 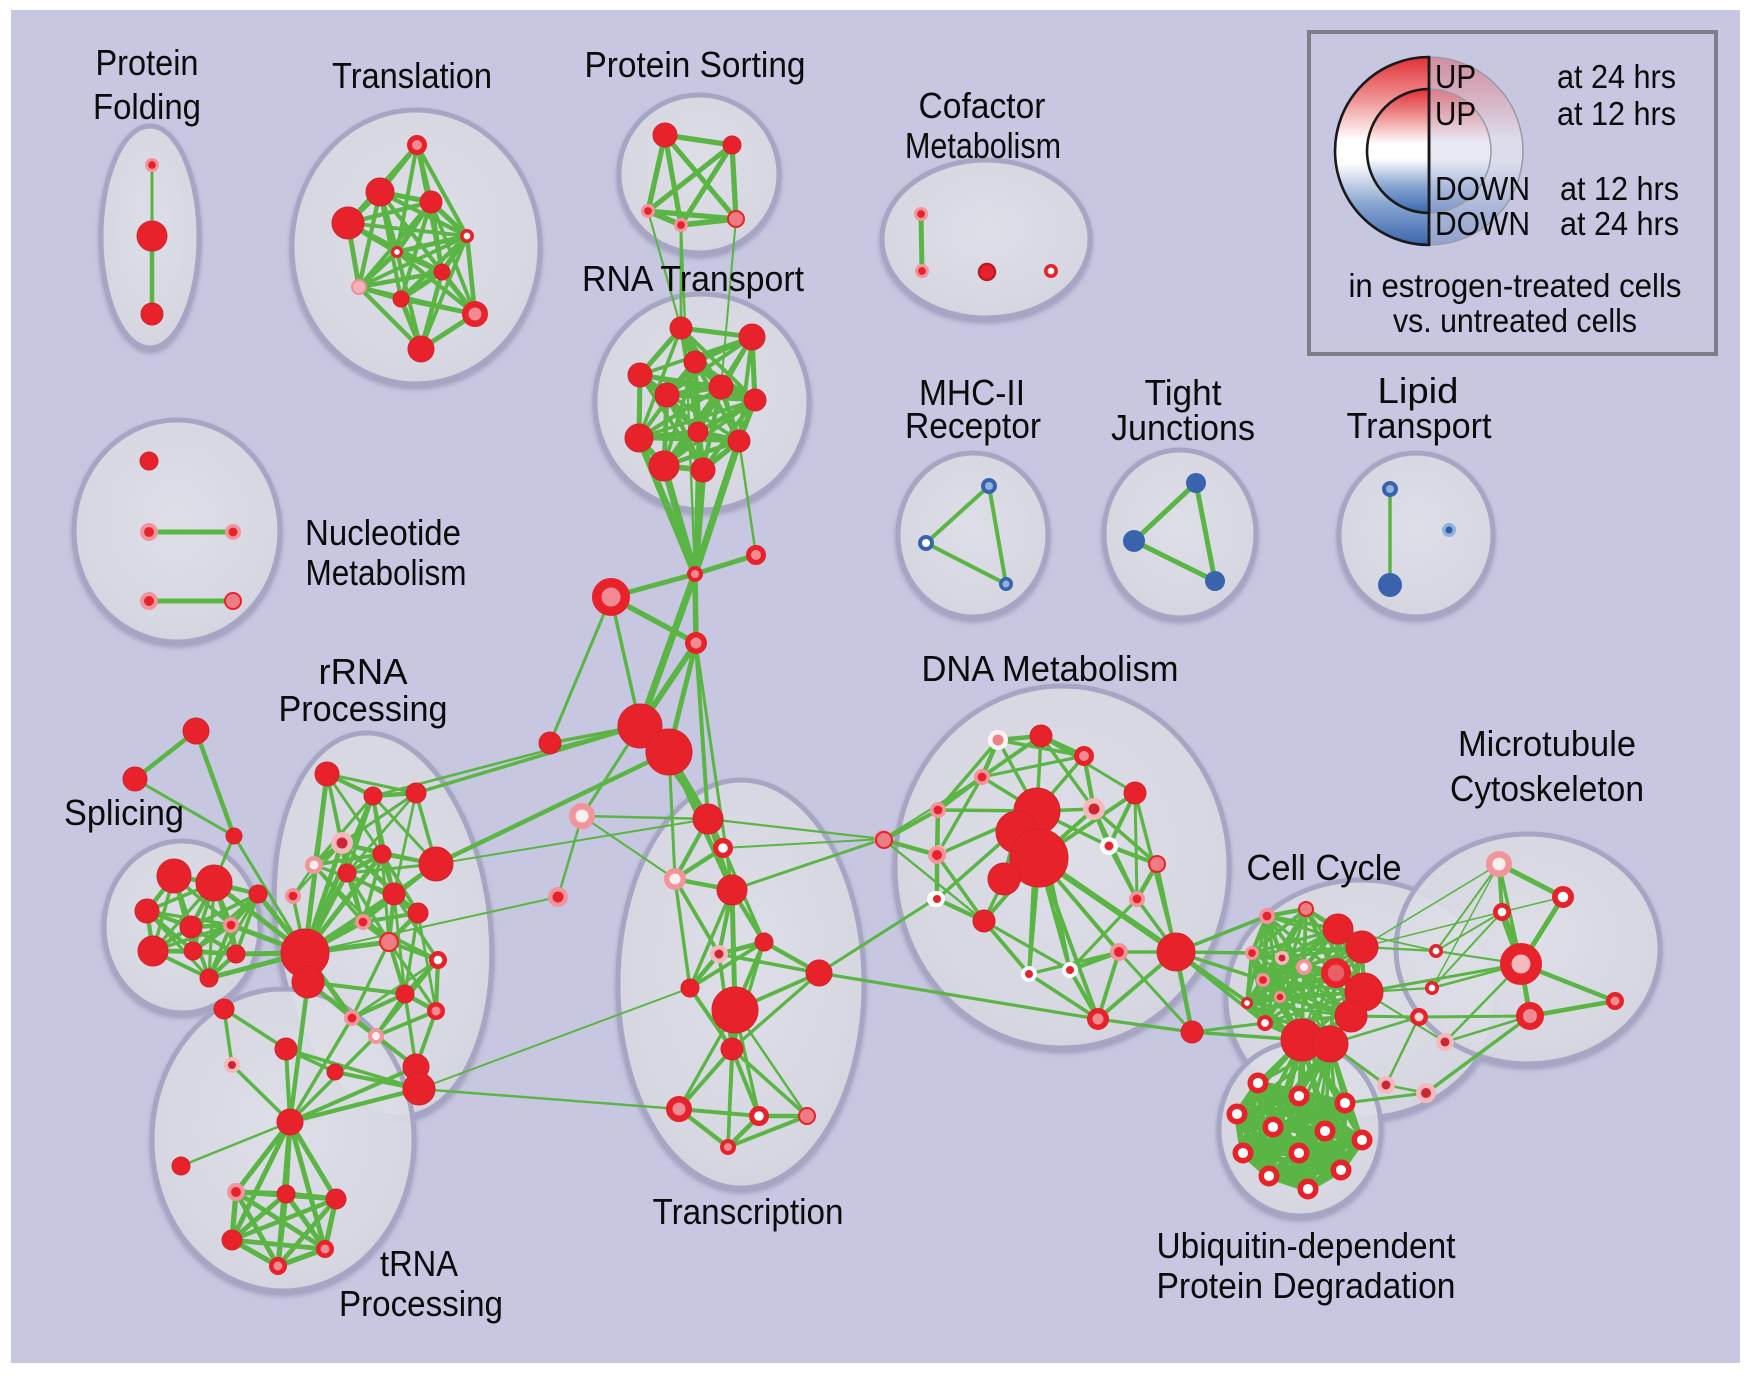 What do you see at coordinates (147, 62) in the screenshot?
I see `svg-text: Protein` at bounding box center [147, 62].